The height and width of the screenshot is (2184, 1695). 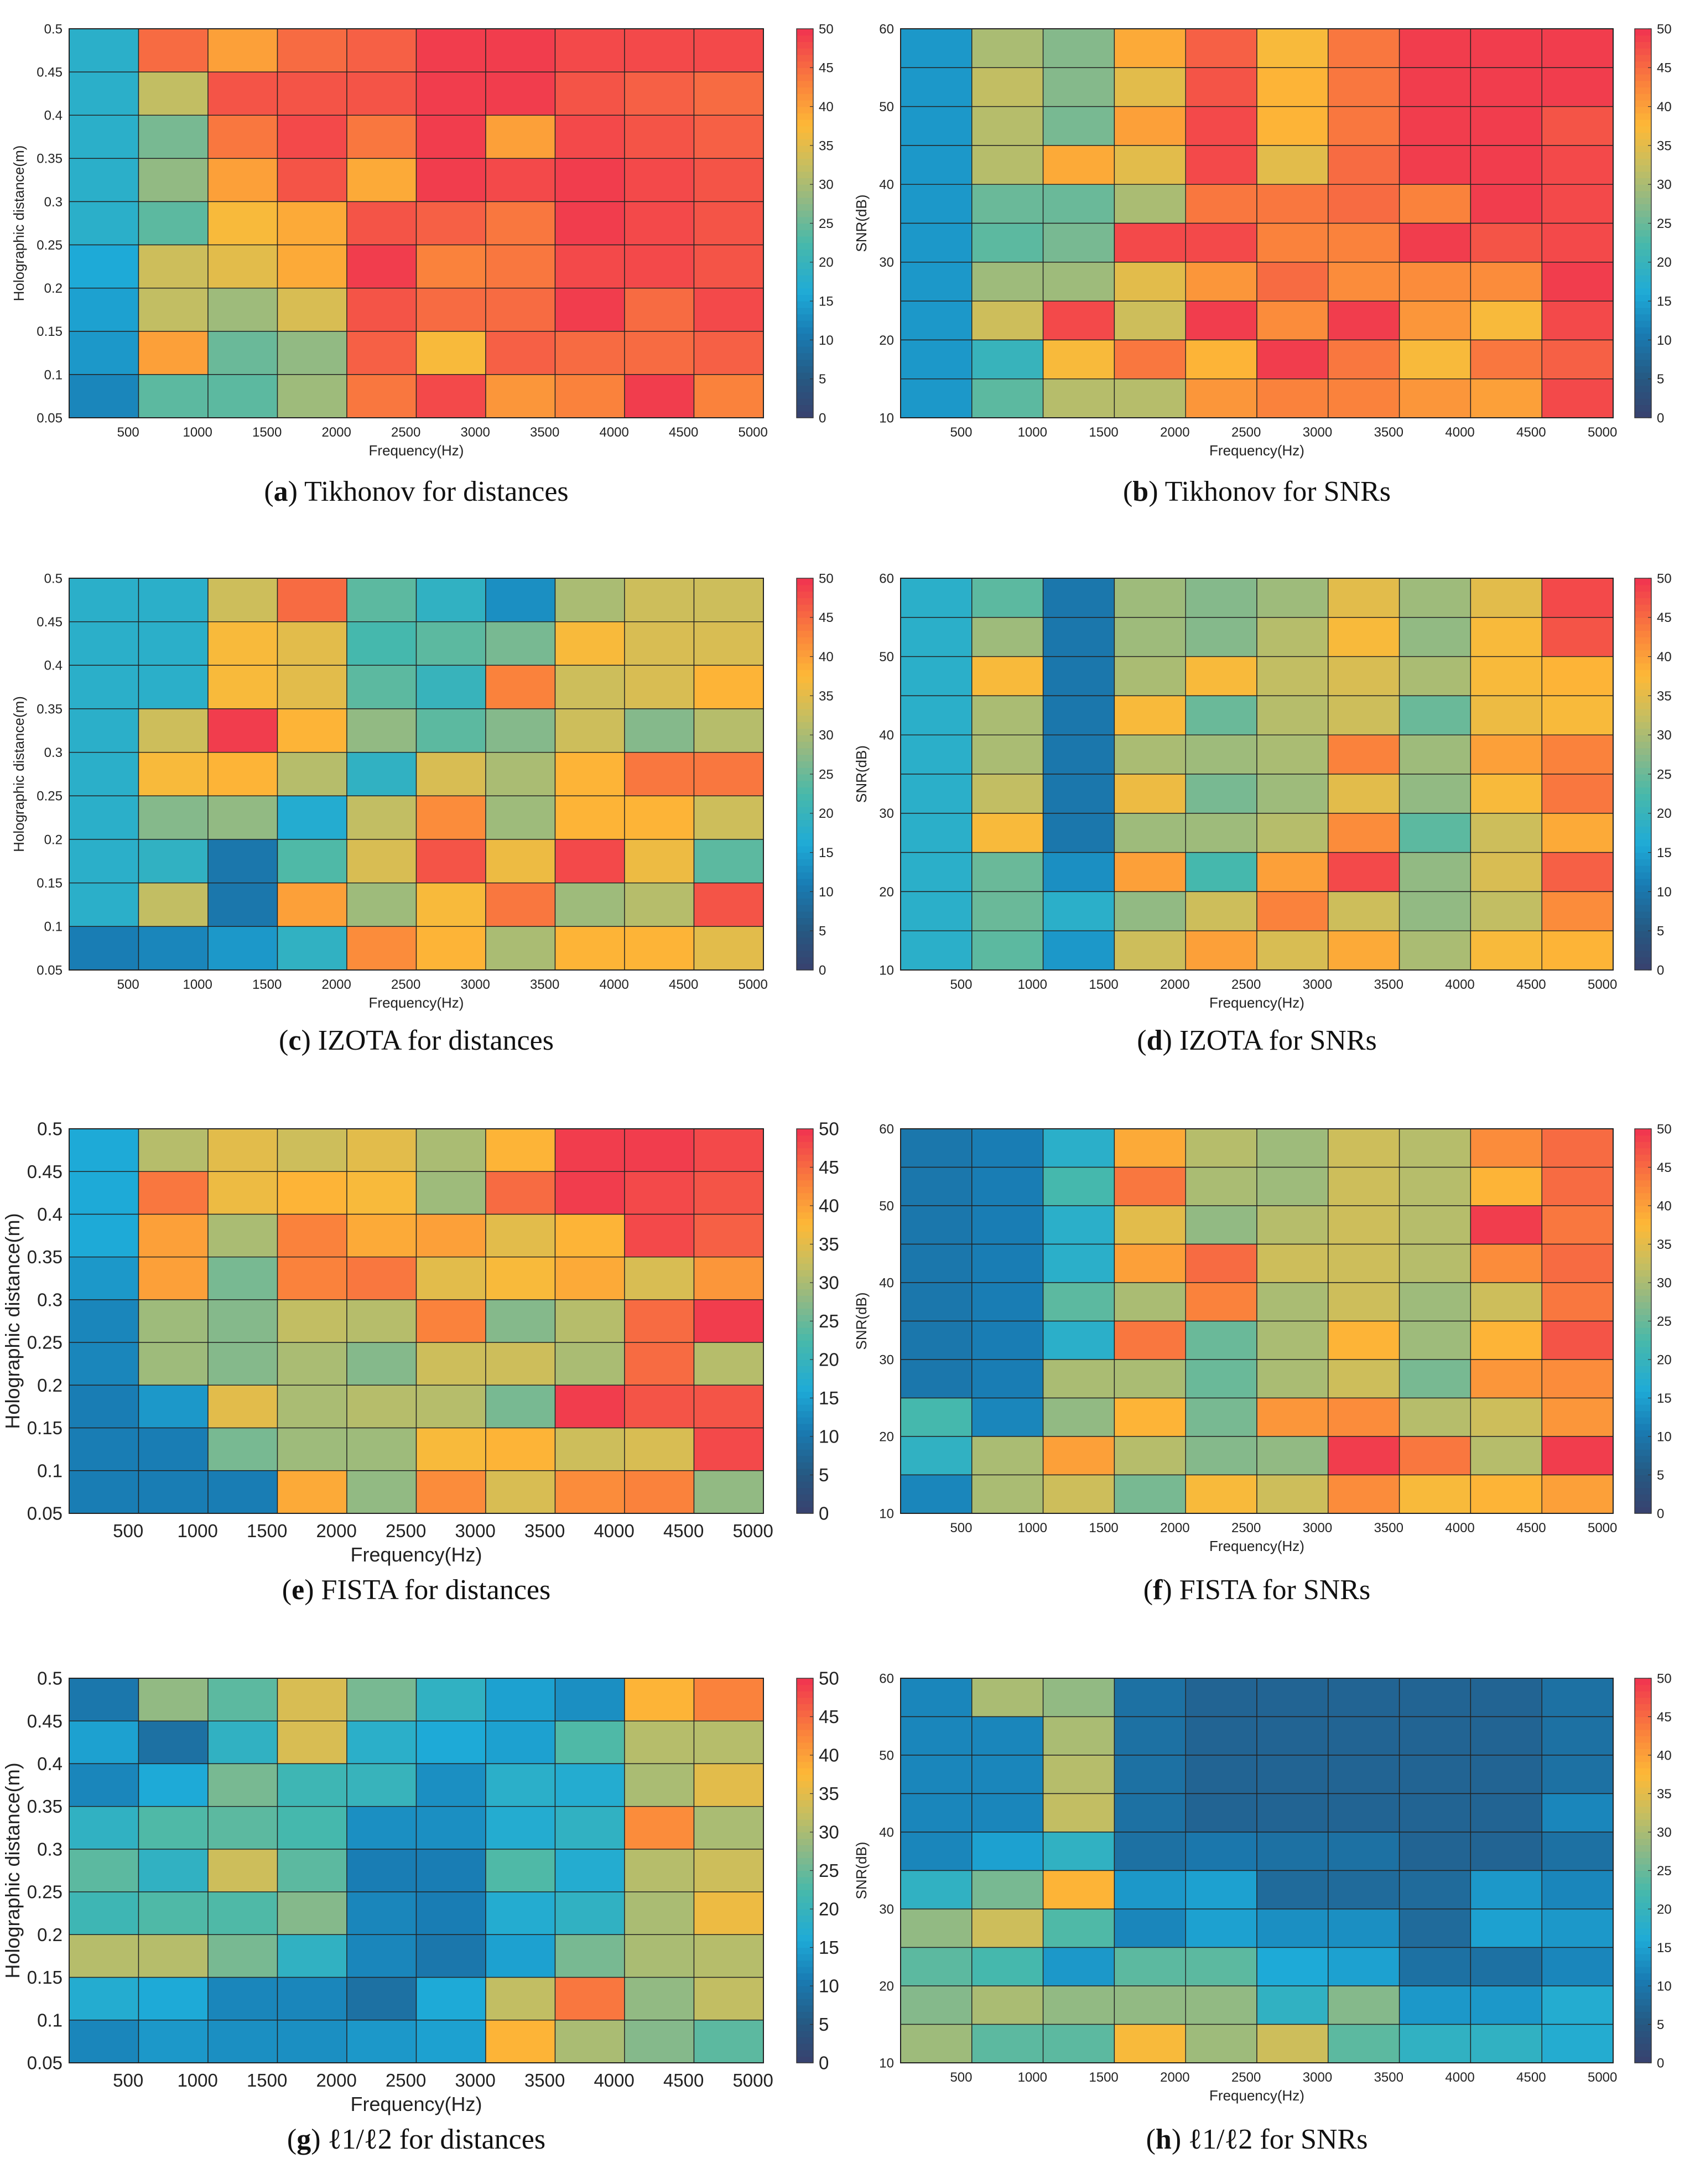 What do you see at coordinates (887, 419) in the screenshot?
I see `y-tick-label: 10` at bounding box center [887, 419].